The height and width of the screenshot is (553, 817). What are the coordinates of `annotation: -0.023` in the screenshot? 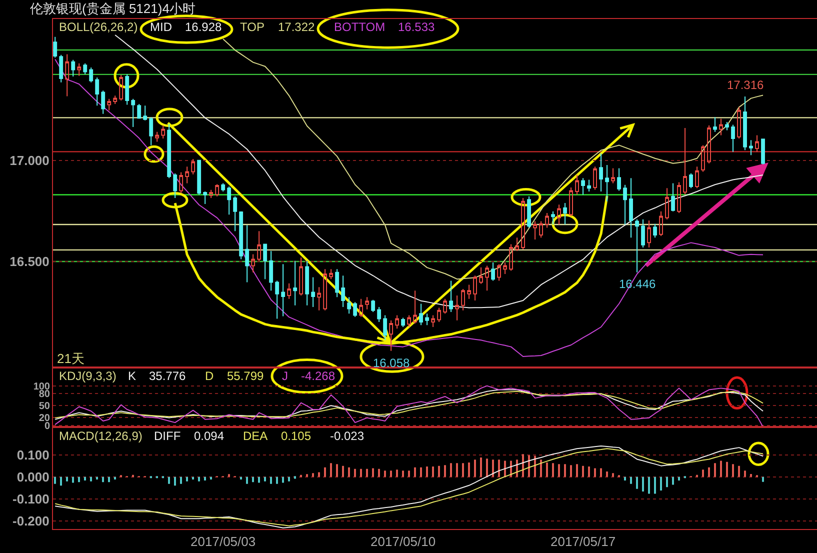 It's located at (347, 436).